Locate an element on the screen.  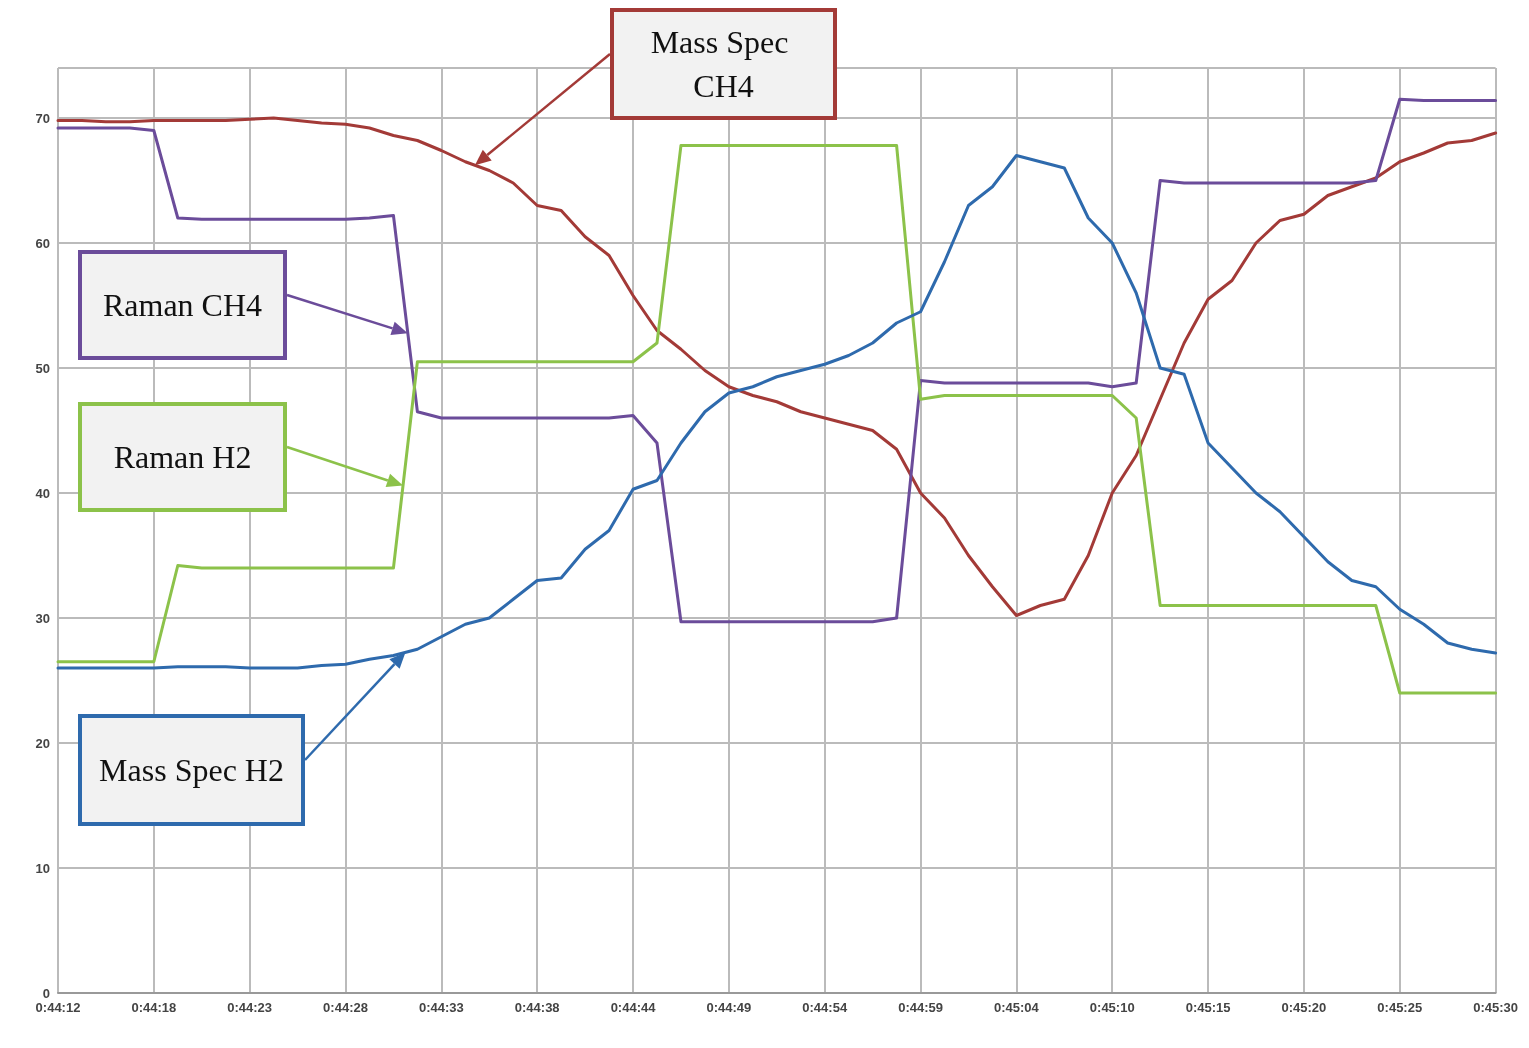
x-tick-label: 0:44:18 is located at coordinates (154, 1007).